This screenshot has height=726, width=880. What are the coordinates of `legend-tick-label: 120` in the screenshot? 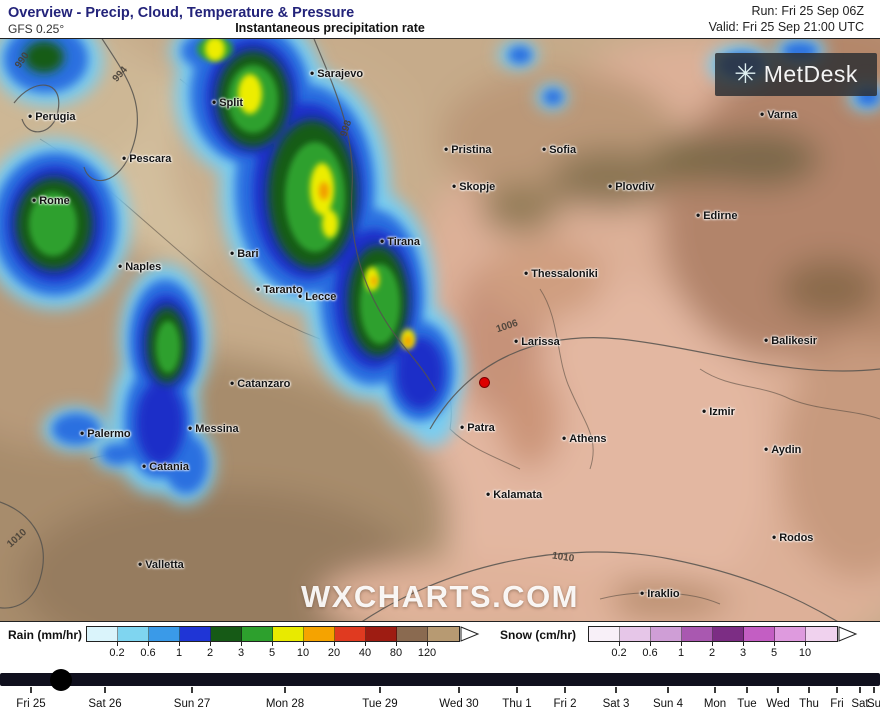 It's located at (427, 653).